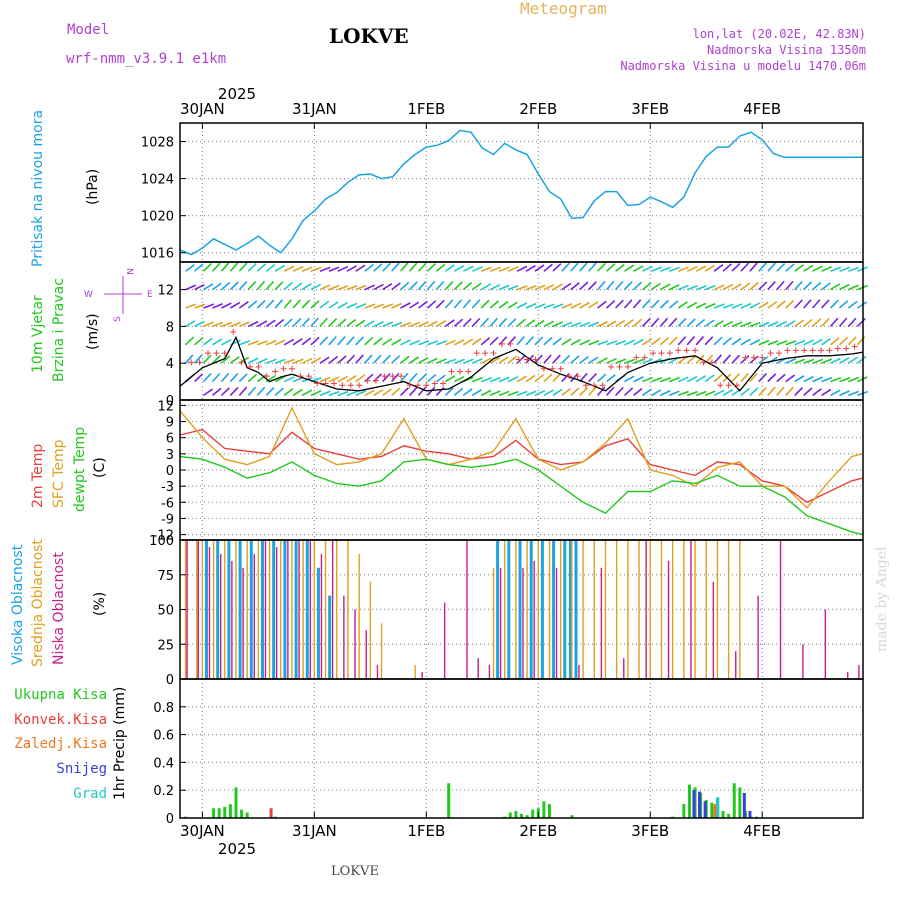  What do you see at coordinates (118, 319) in the screenshot?
I see `compass-s: S` at bounding box center [118, 319].